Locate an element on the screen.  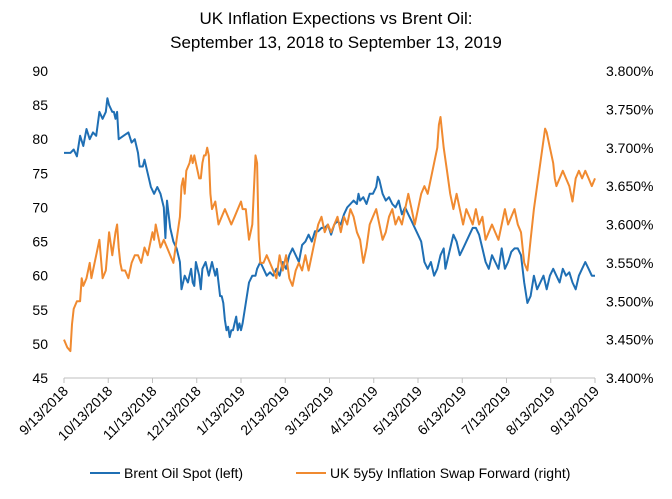
legend-label-uk-swap: UK 5y5y Inflation Swap Forward (right) is located at coordinates (450, 473).